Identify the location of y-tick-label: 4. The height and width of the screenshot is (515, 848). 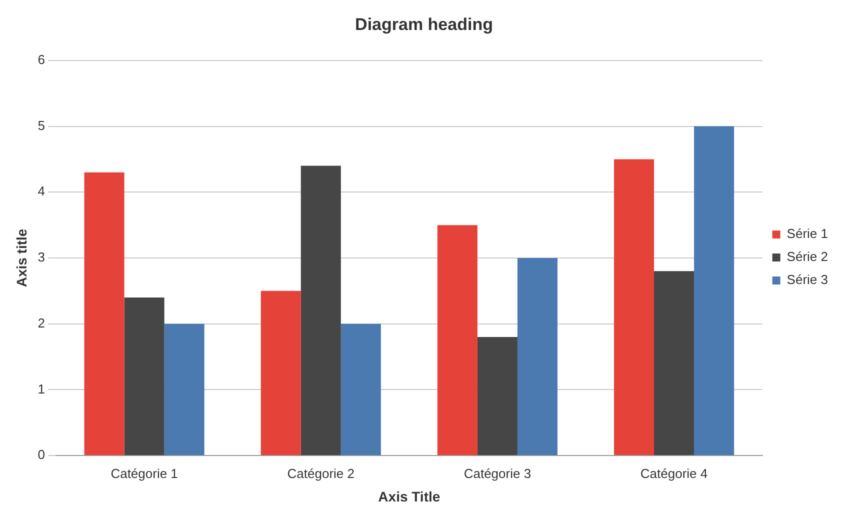
(42, 191).